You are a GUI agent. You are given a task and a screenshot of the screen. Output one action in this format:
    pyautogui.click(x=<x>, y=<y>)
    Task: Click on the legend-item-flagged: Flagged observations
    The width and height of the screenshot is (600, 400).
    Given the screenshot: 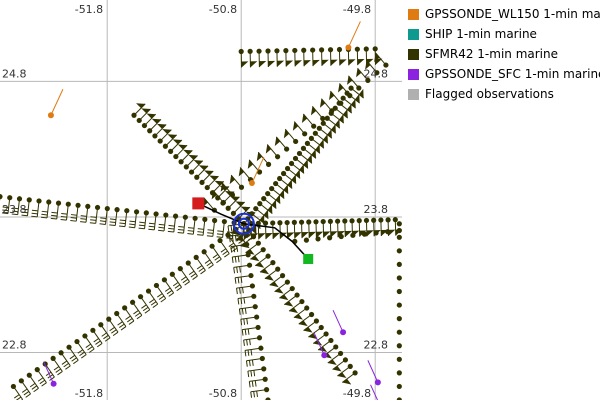 What is the action you would take?
    pyautogui.click(x=504, y=94)
    